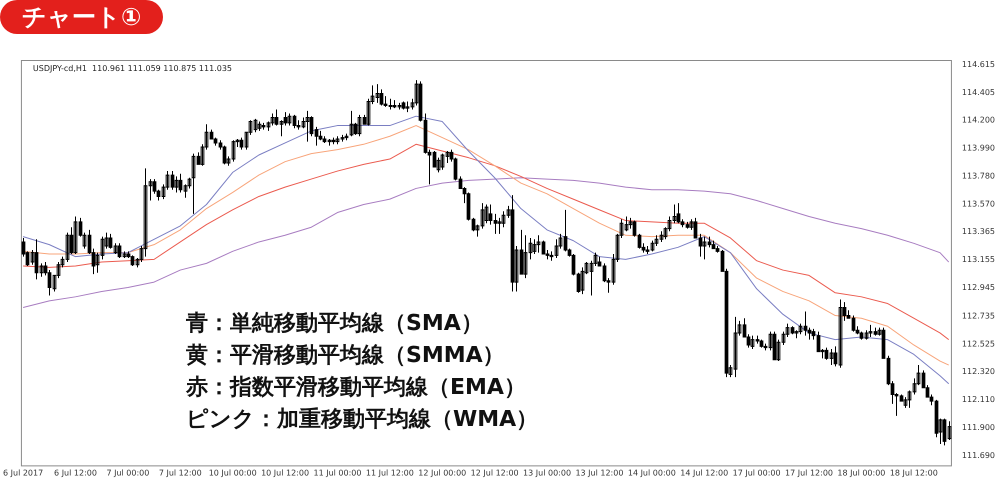 Image resolution: width=1000 pixels, height=485 pixels. Describe the element at coordinates (979, 315) in the screenshot. I see `y-tick-label: 112.735` at that location.